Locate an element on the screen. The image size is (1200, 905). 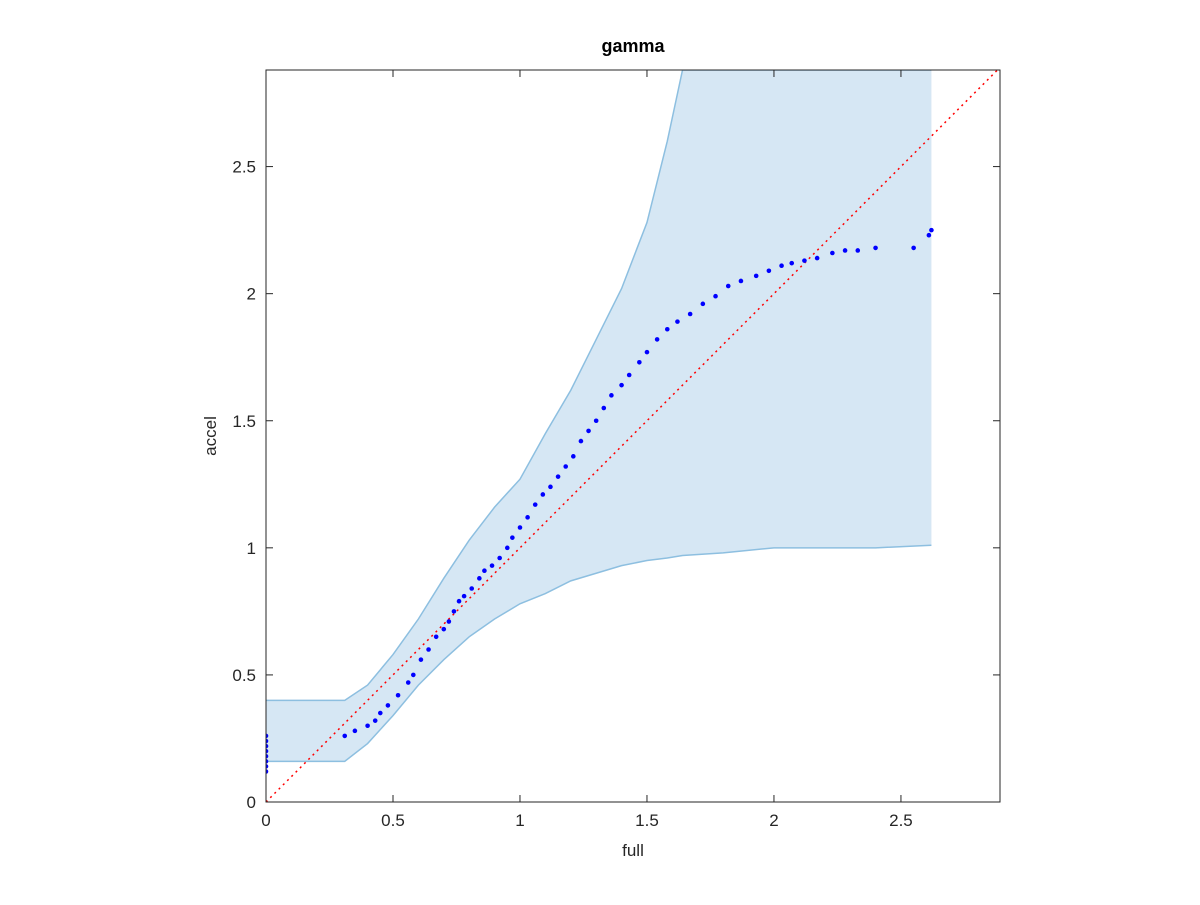
chart-title: gamma is located at coordinates (633, 46).